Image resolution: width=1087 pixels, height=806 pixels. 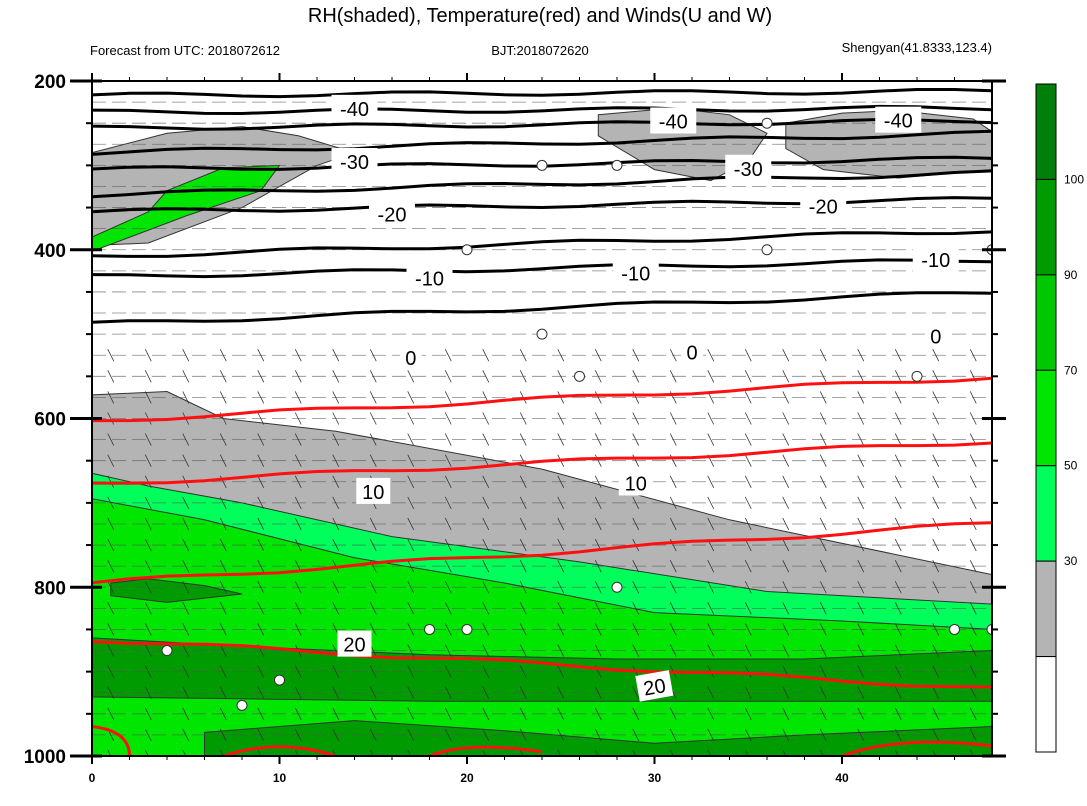 What do you see at coordinates (916, 748) in the screenshot?
I see `red-isotherm` at bounding box center [916, 748].